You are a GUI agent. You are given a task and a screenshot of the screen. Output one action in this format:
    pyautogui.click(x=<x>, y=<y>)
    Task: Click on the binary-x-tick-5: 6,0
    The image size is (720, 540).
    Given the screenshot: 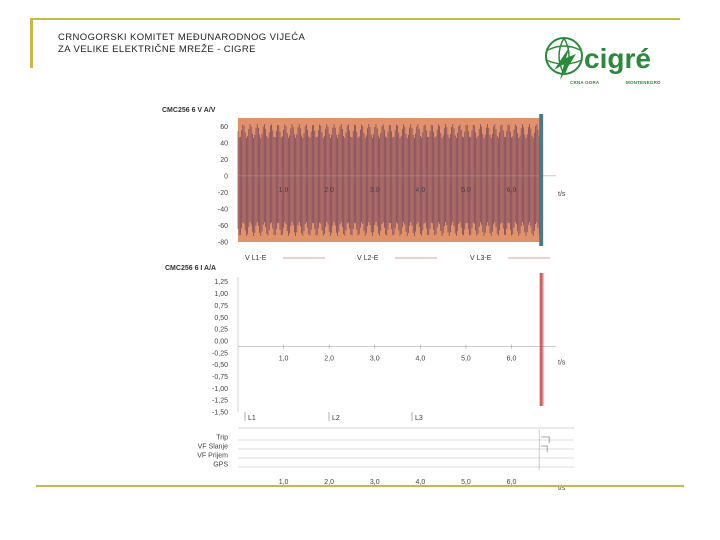 What is the action you would take?
    pyautogui.click(x=512, y=482)
    